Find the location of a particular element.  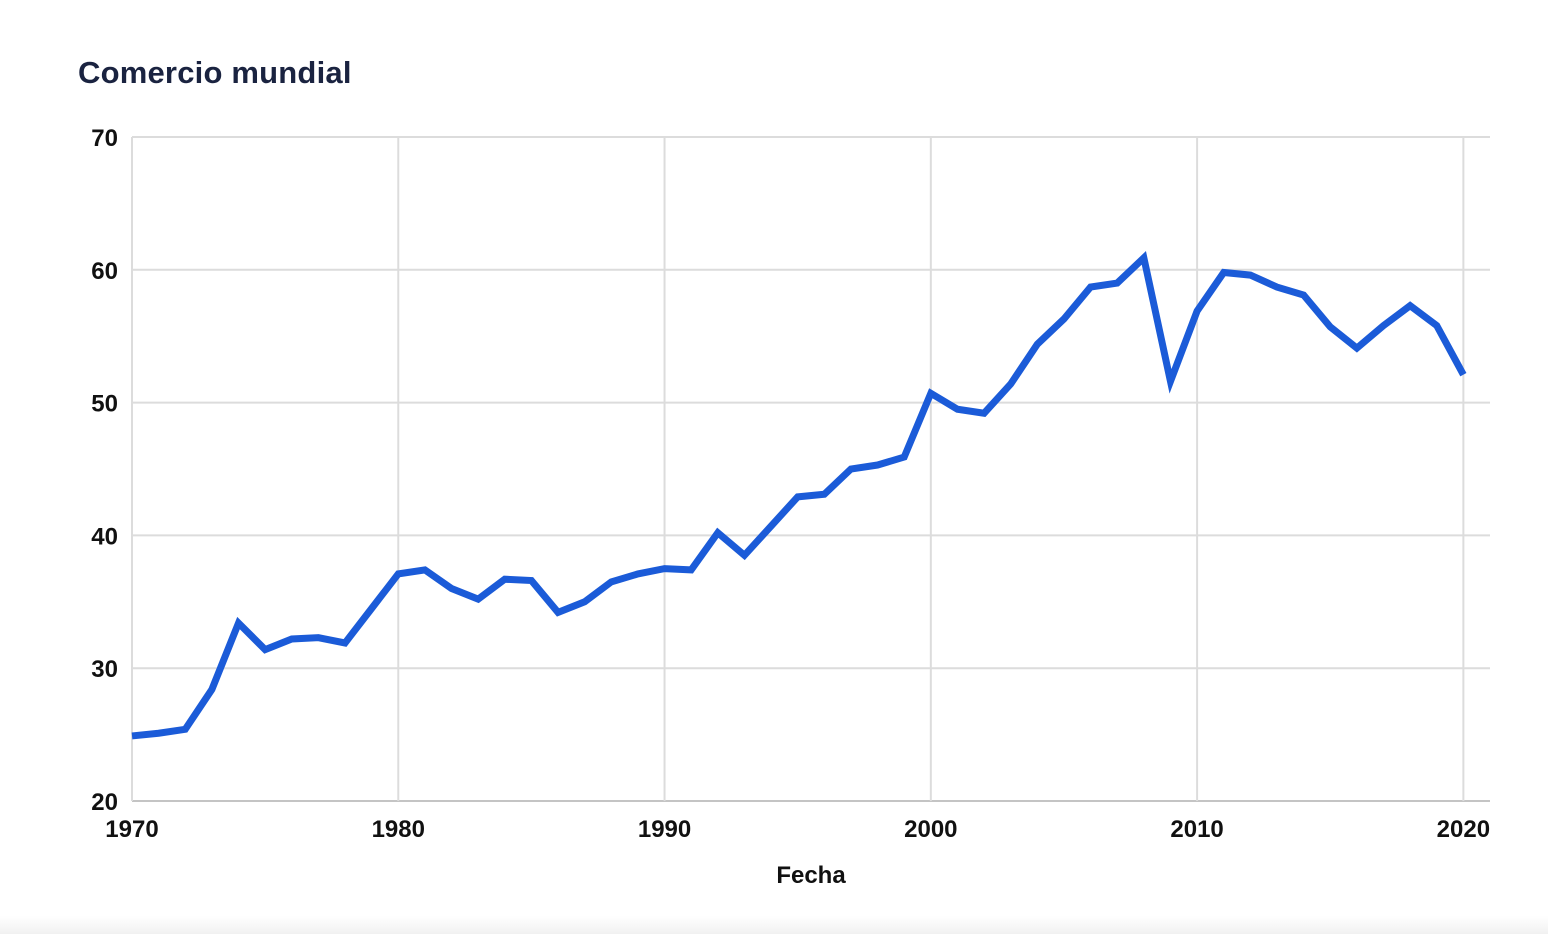

x-tick-label: 1980 is located at coordinates (398, 829).